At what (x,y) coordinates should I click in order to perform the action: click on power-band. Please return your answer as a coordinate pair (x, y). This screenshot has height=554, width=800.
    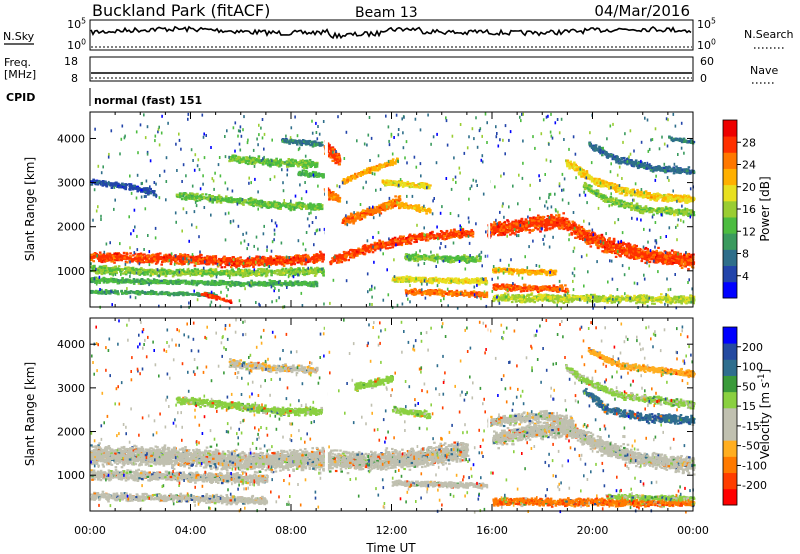
    Looking at the image, I should click on (249, 202).